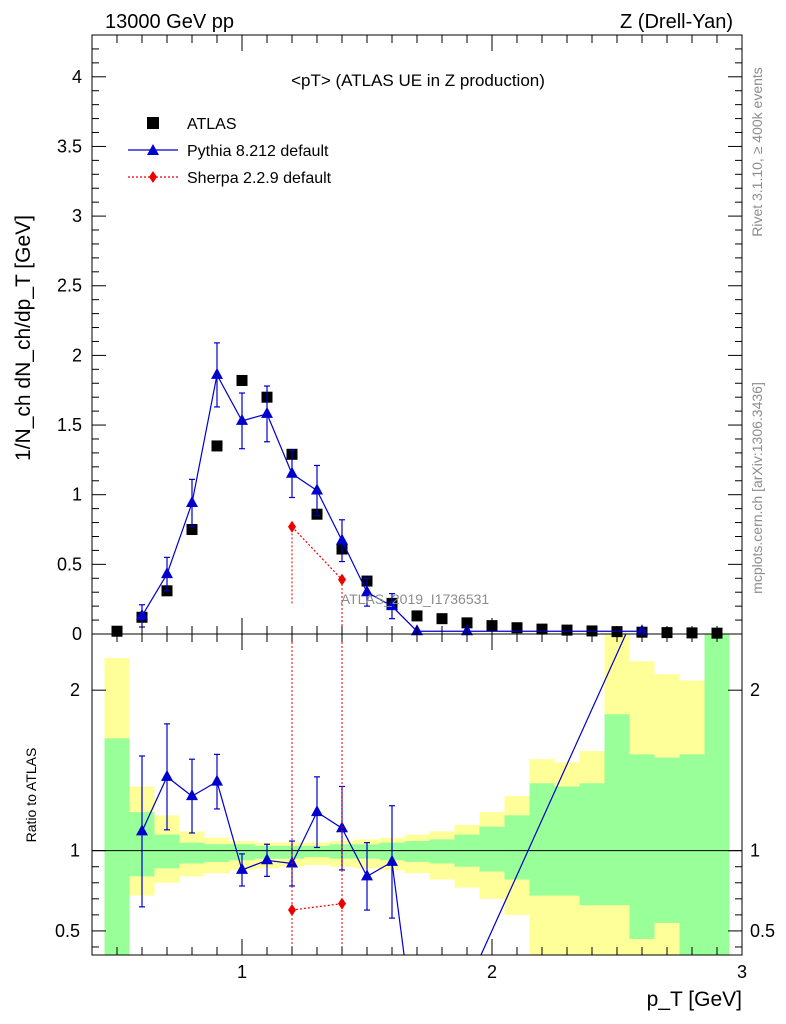  Describe the element at coordinates (77, 216) in the screenshot. I see `main-y-tick-label: 3` at that location.